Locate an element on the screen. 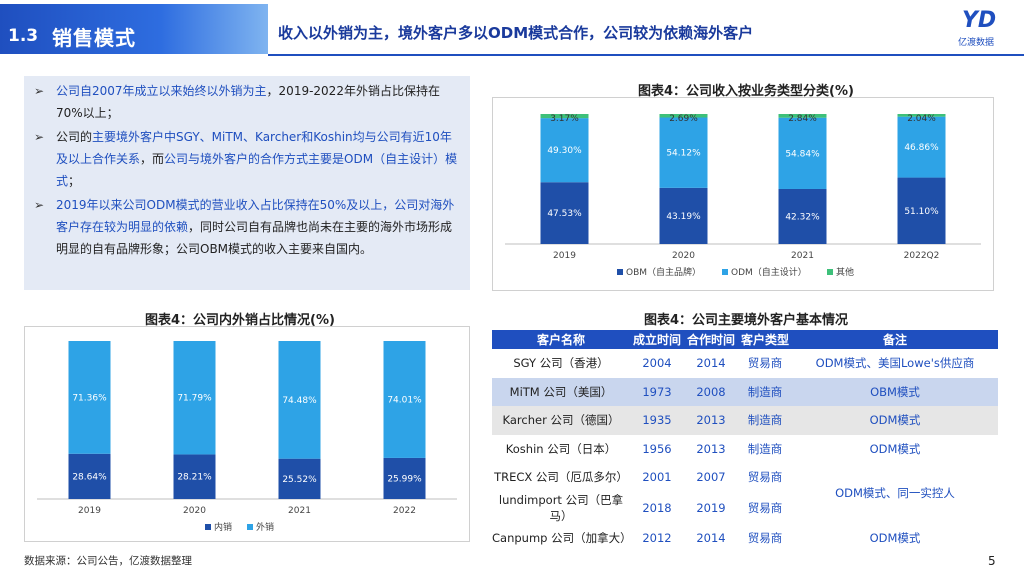 Image resolution: width=1024 pixels, height=576 pixels. data-label: 25.52% is located at coordinates (299, 480).